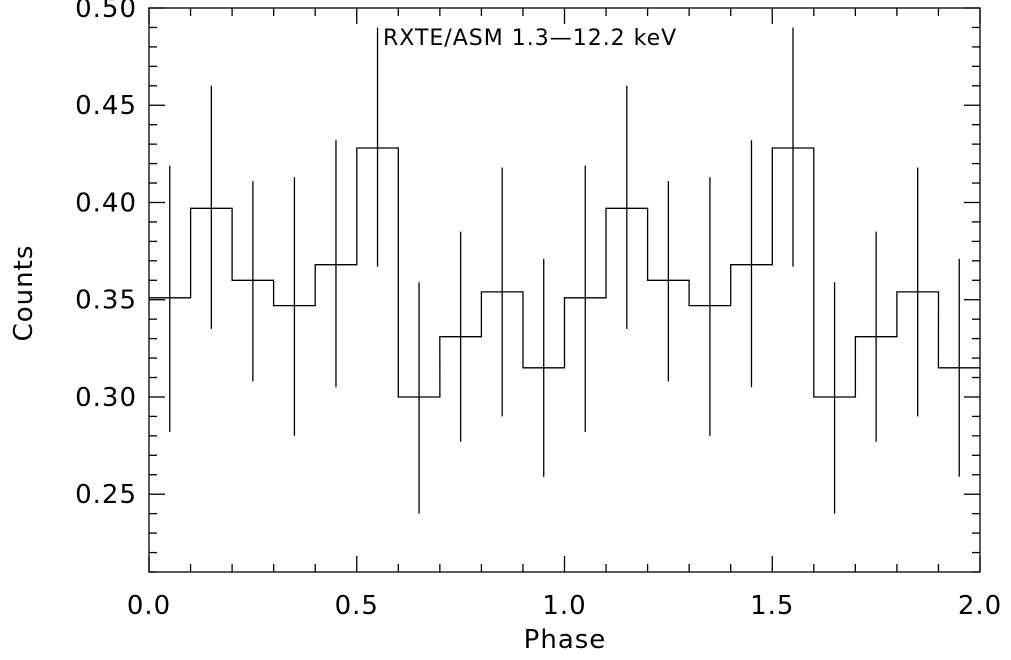 This screenshot has height=660, width=1011. What do you see at coordinates (106, 398) in the screenshot?
I see `y-tick-label: 0.30` at bounding box center [106, 398].